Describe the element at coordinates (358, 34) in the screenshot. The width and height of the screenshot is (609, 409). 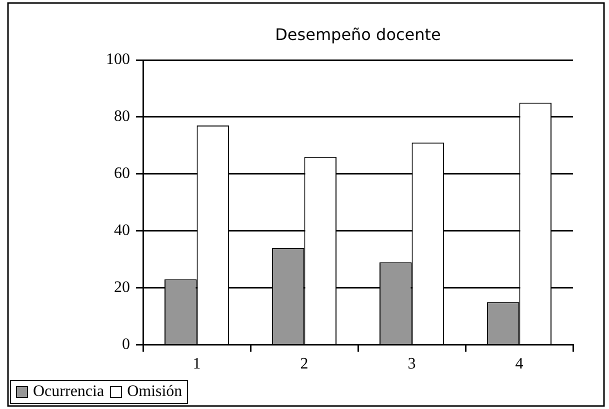
I see `chart-title: Desempeño docente` at that location.